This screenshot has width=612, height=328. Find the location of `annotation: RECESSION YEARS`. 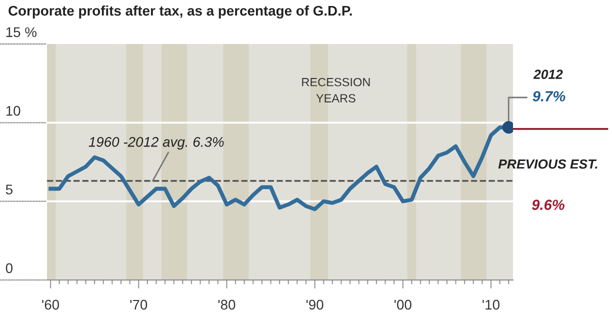

annotation: RECESSION YEARS is located at coordinates (336, 90).